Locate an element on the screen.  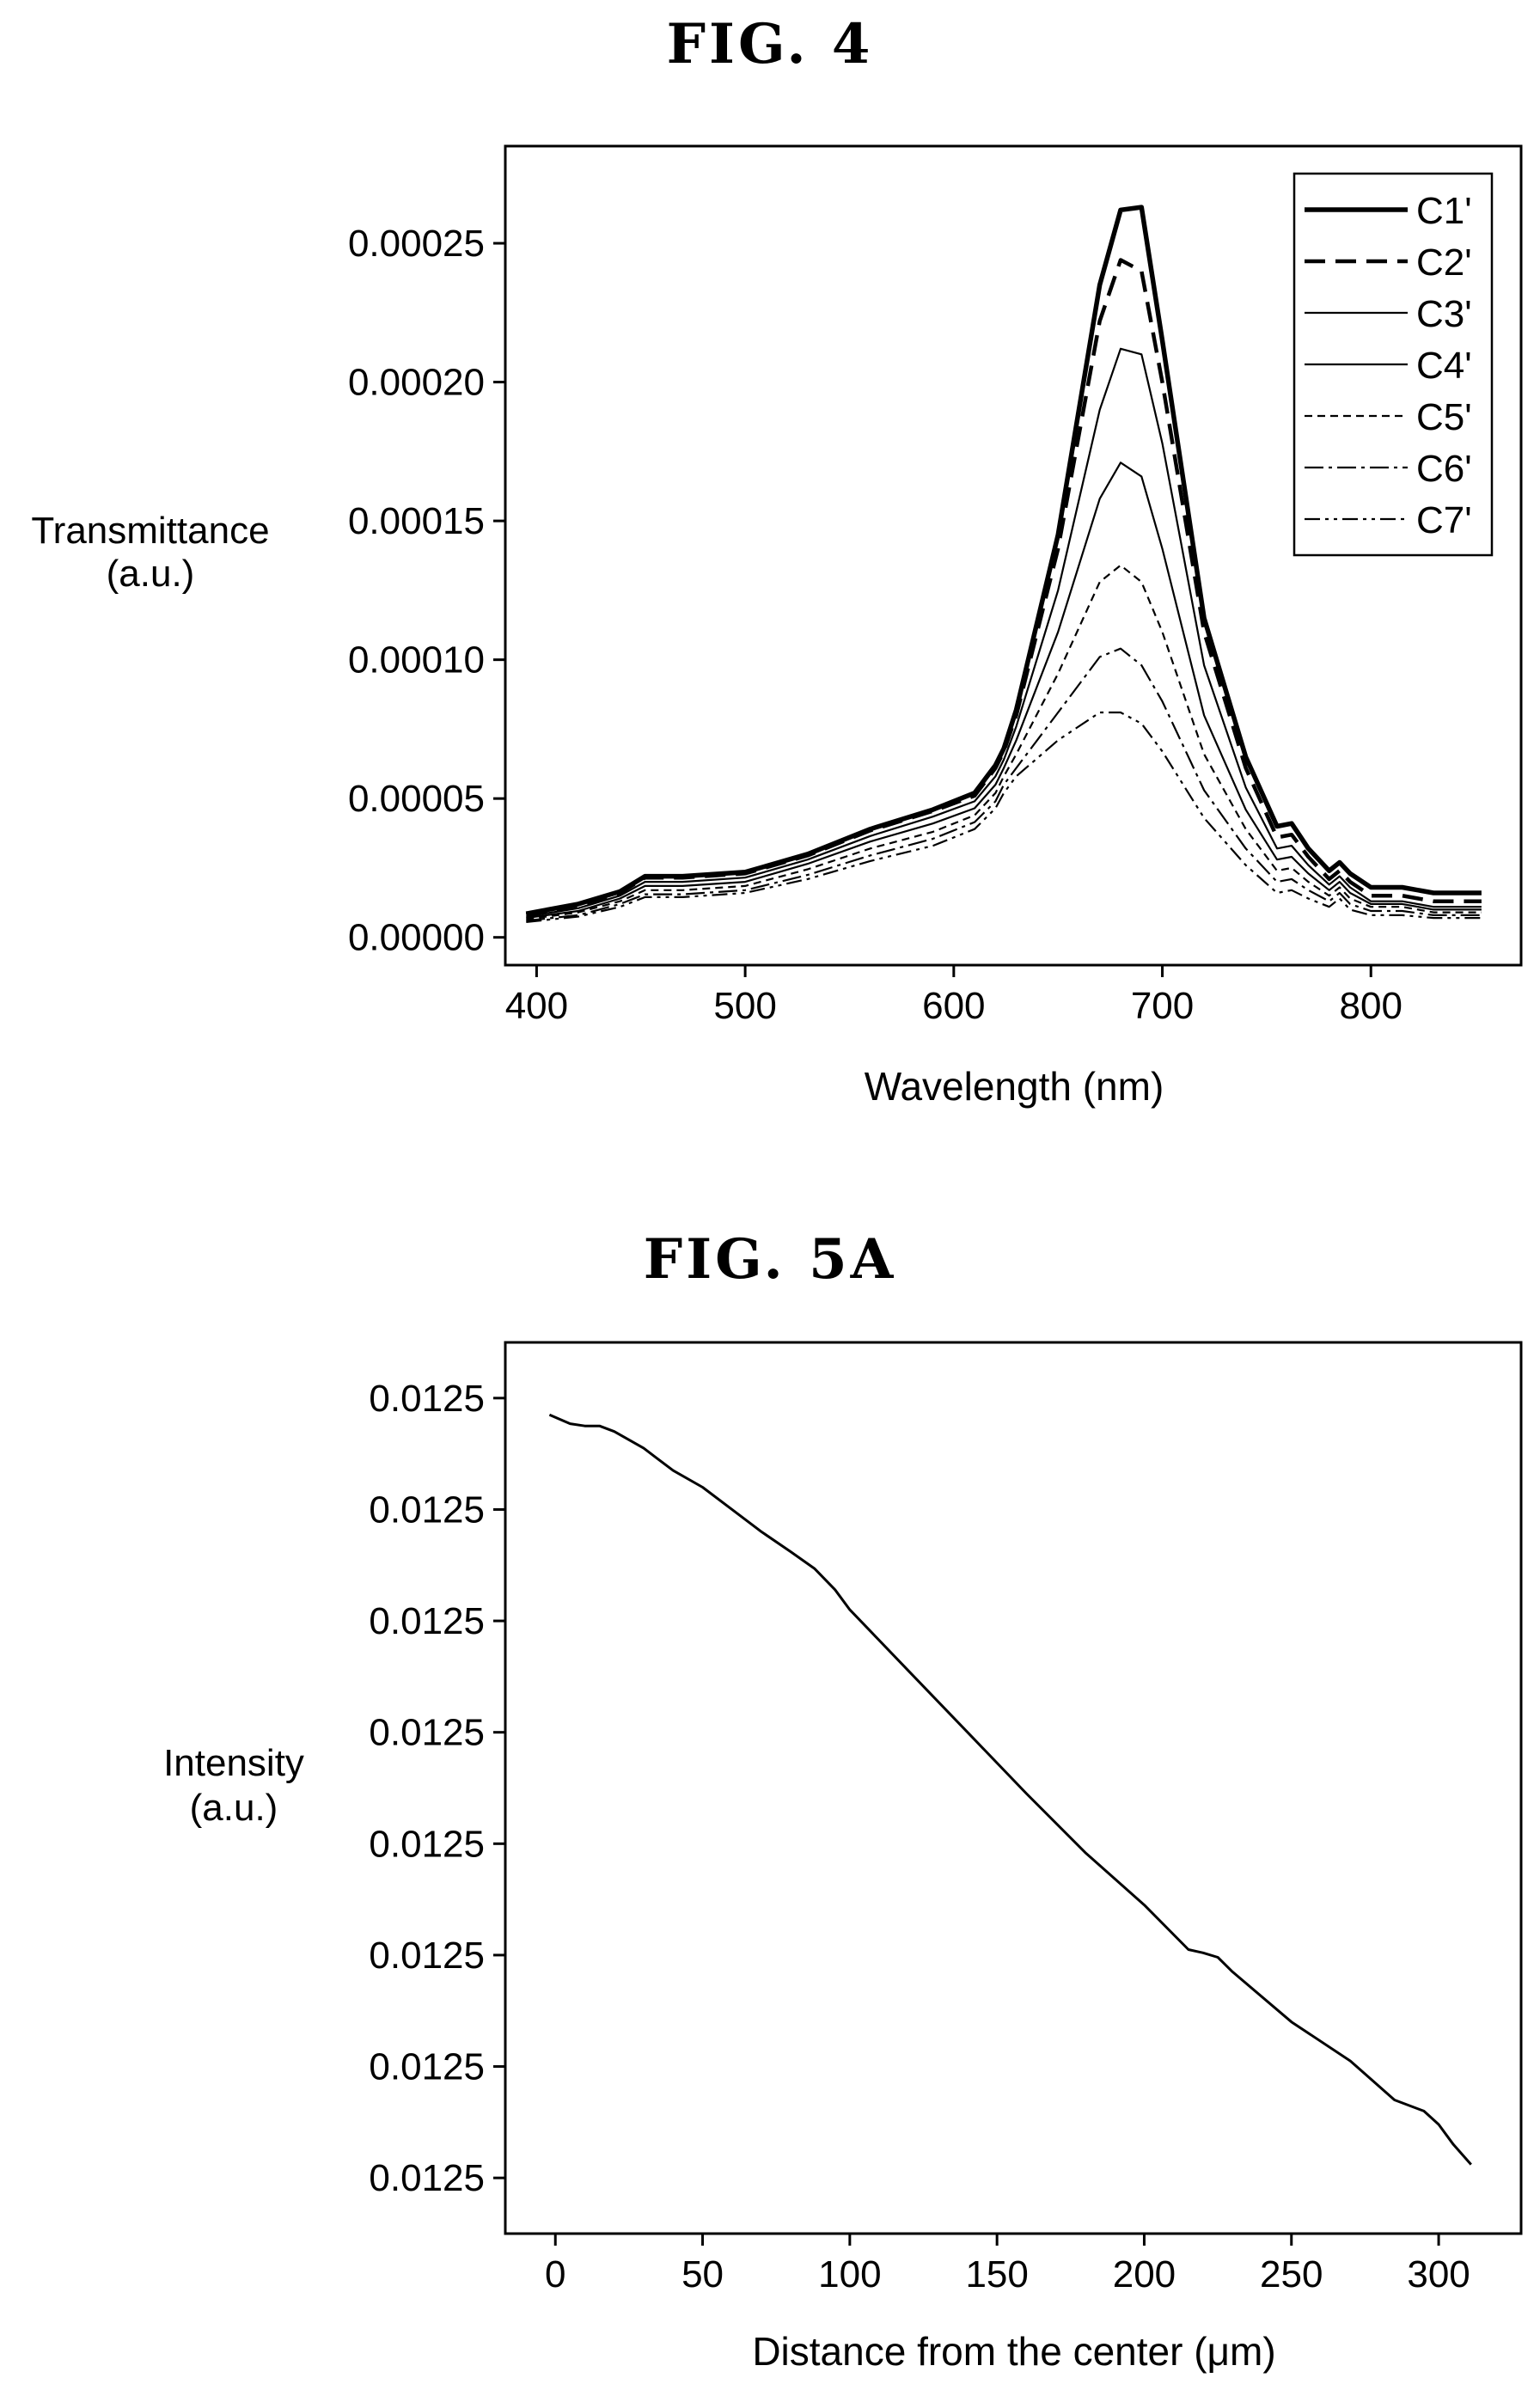
y-tick-label: 0.00005 is located at coordinates (416, 799).